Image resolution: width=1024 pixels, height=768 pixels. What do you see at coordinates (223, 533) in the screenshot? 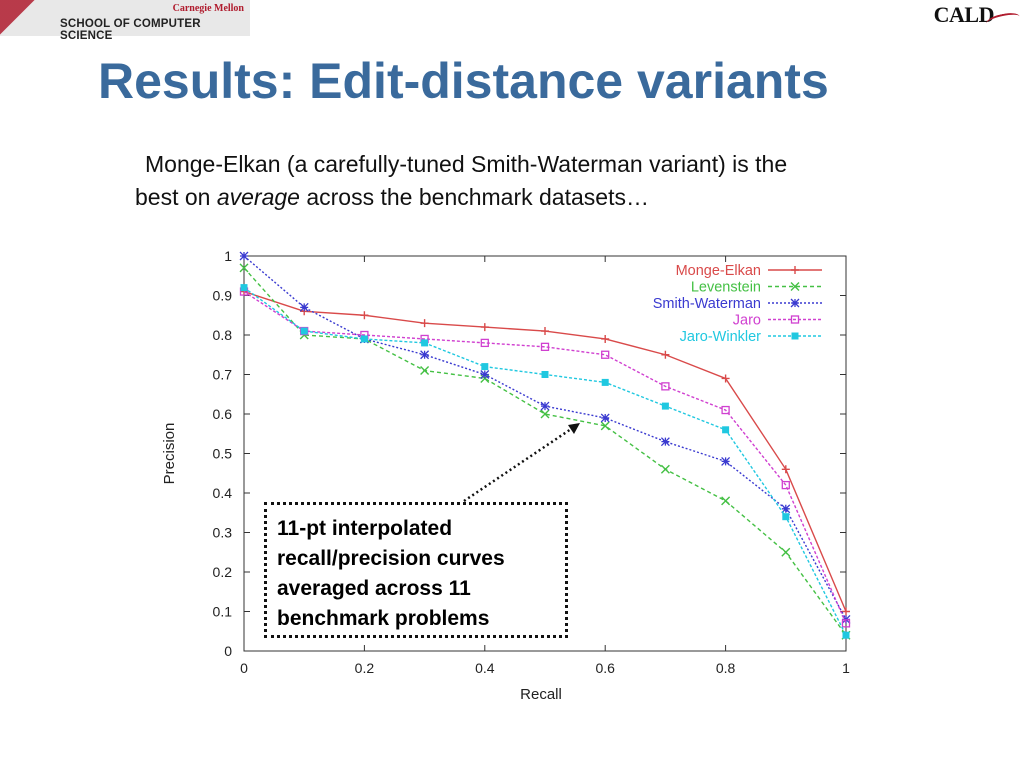
I see `y-tick-label: 0.3` at bounding box center [223, 533].